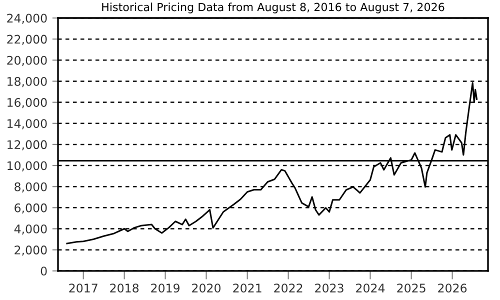 This screenshot has width=500, height=300. I want to click on y-tick-label: 0, so click(43, 271).